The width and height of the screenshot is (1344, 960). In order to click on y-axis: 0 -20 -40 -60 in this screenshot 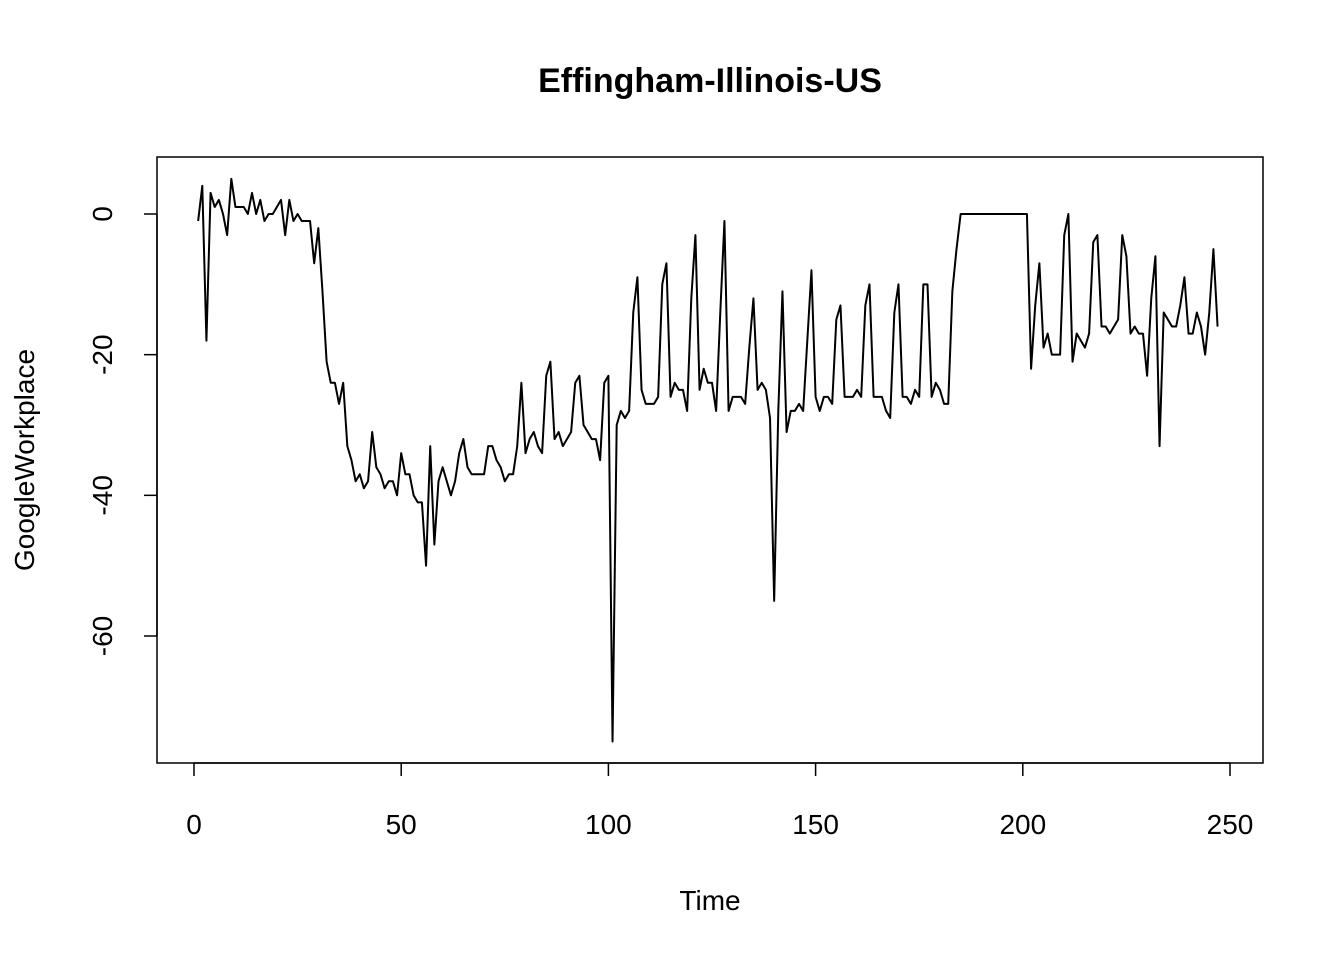, I will do `click(122, 431)`.